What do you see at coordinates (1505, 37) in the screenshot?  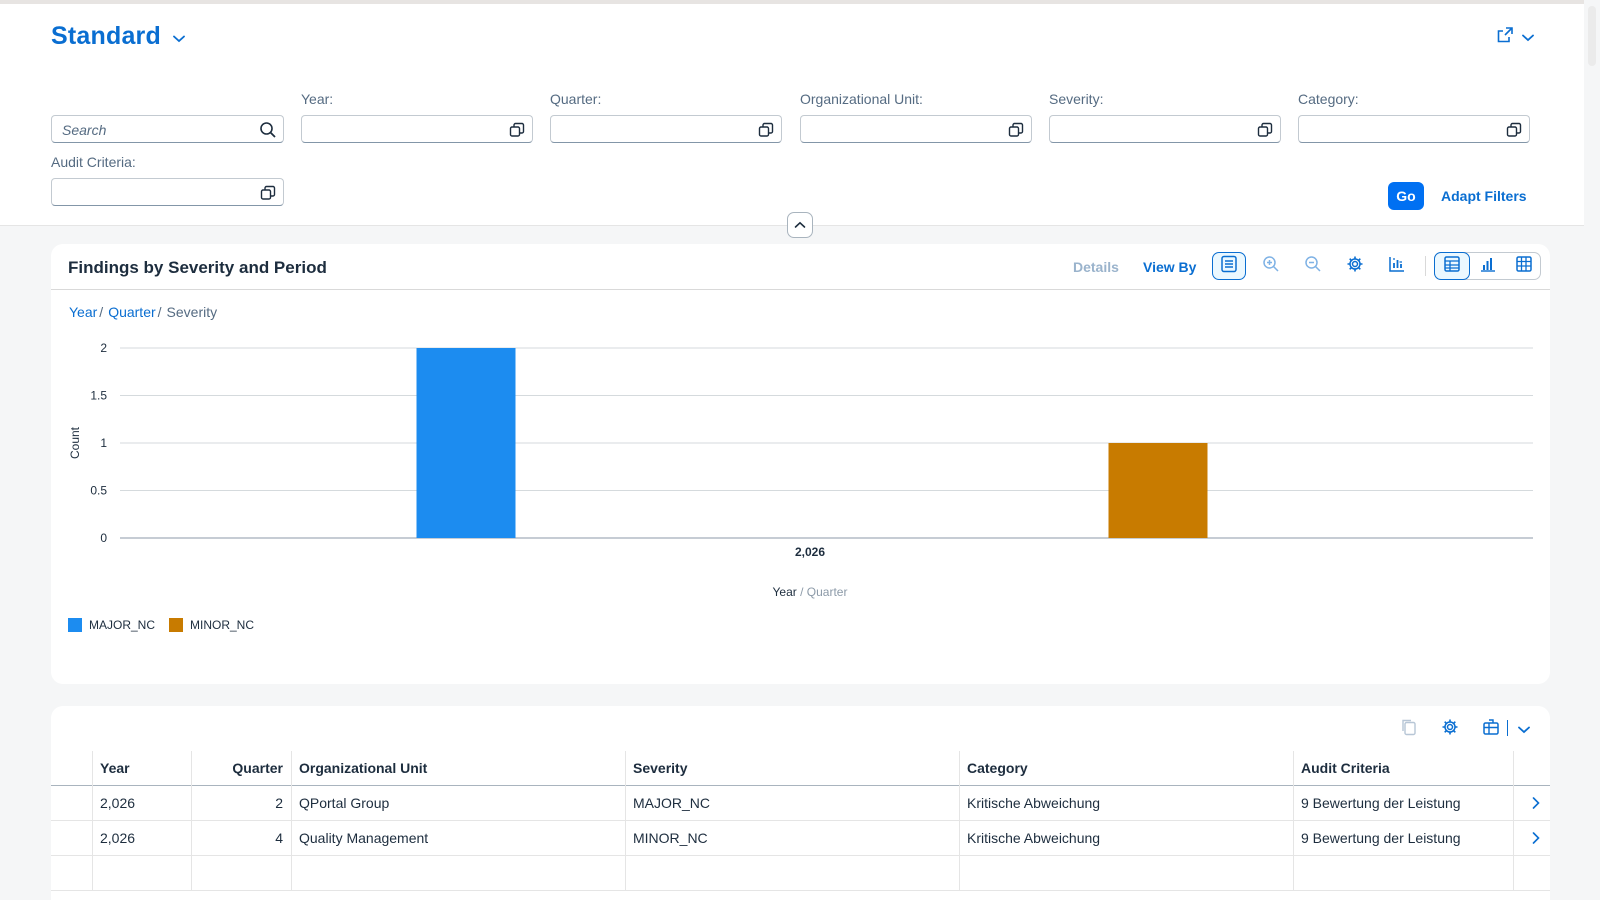 I see `share-icon` at bounding box center [1505, 37].